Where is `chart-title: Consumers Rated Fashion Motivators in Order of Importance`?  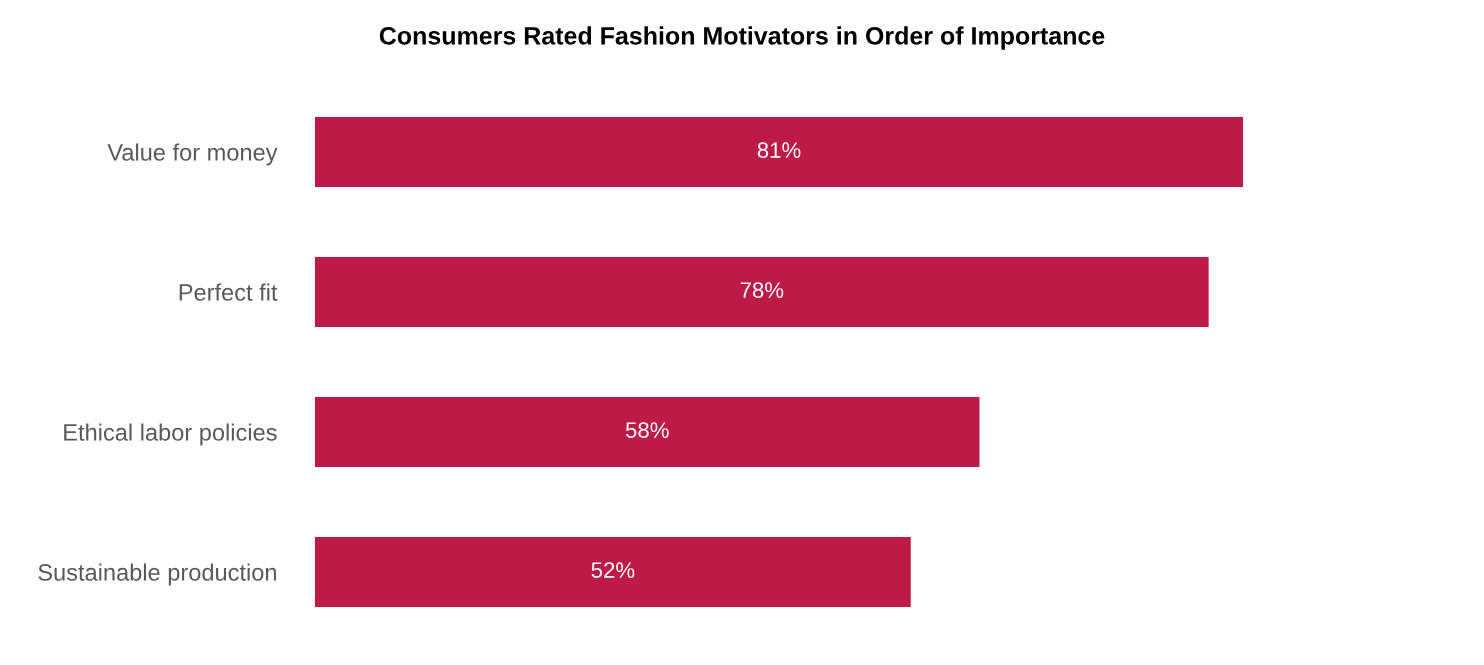 chart-title: Consumers Rated Fashion Motivators in Order of Importance is located at coordinates (742, 38).